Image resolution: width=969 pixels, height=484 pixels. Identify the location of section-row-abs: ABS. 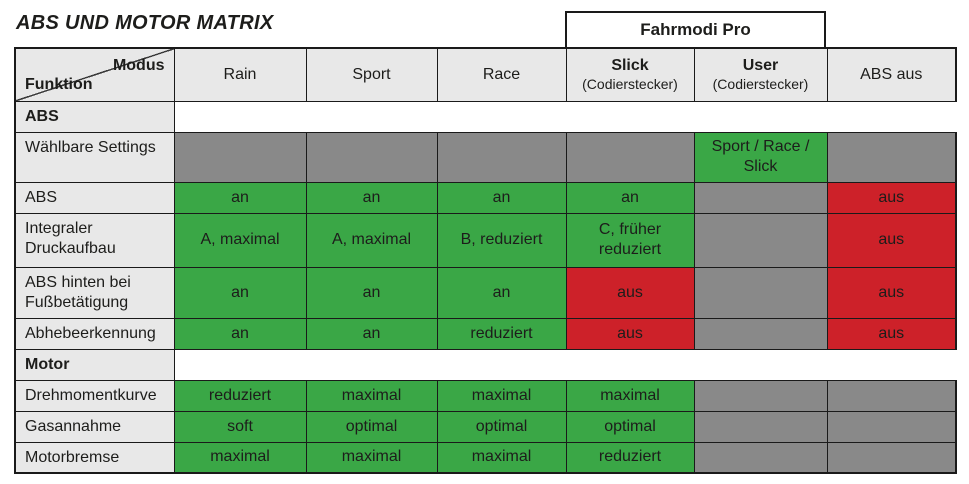
(485, 116).